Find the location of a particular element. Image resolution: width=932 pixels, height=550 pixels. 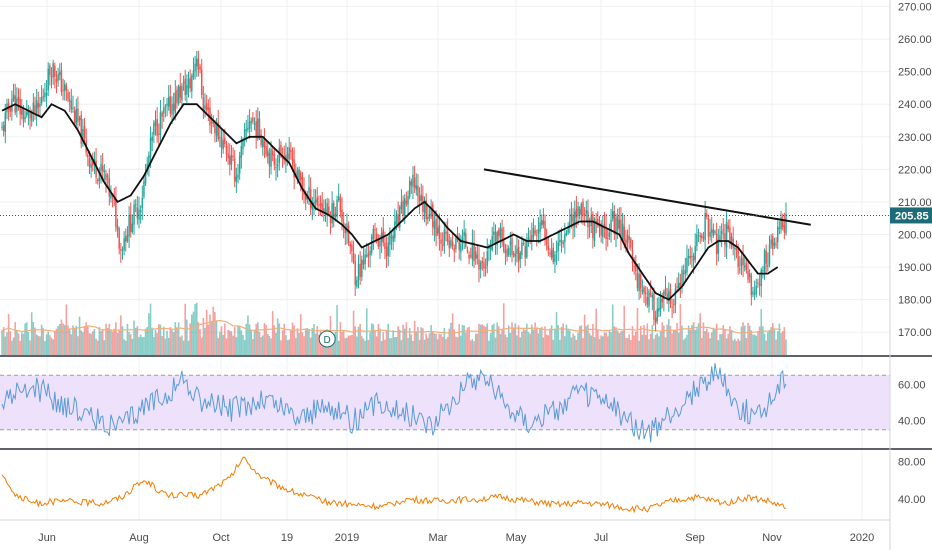

oscillator-line is located at coordinates (394, 485).